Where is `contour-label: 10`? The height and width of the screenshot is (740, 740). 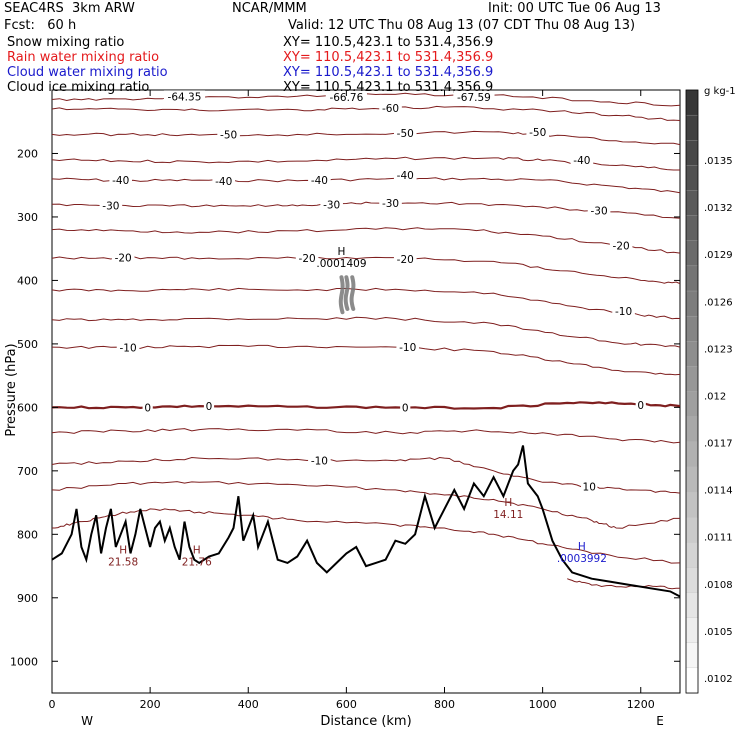
contour-label: 10 is located at coordinates (589, 488).